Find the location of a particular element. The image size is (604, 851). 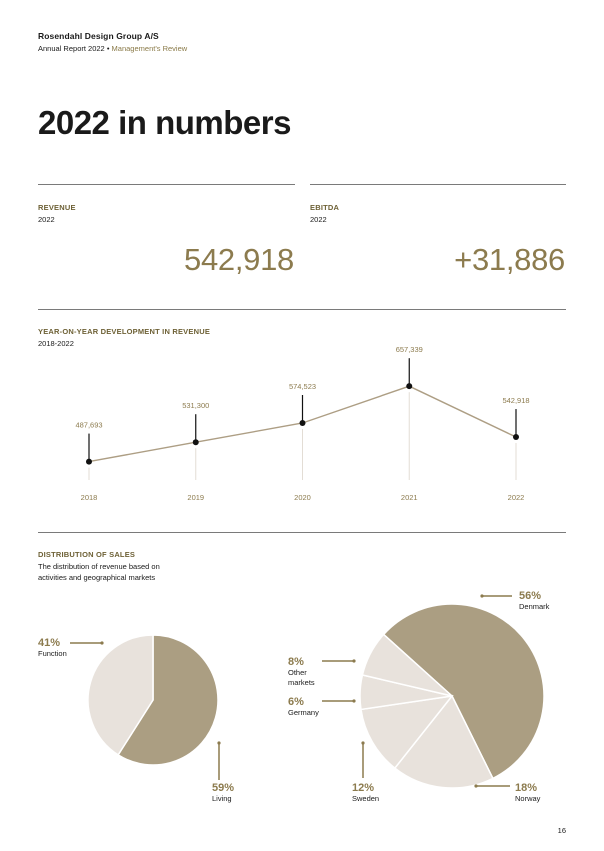

sweden-label-group: 12% Sweden is located at coordinates (365, 793).